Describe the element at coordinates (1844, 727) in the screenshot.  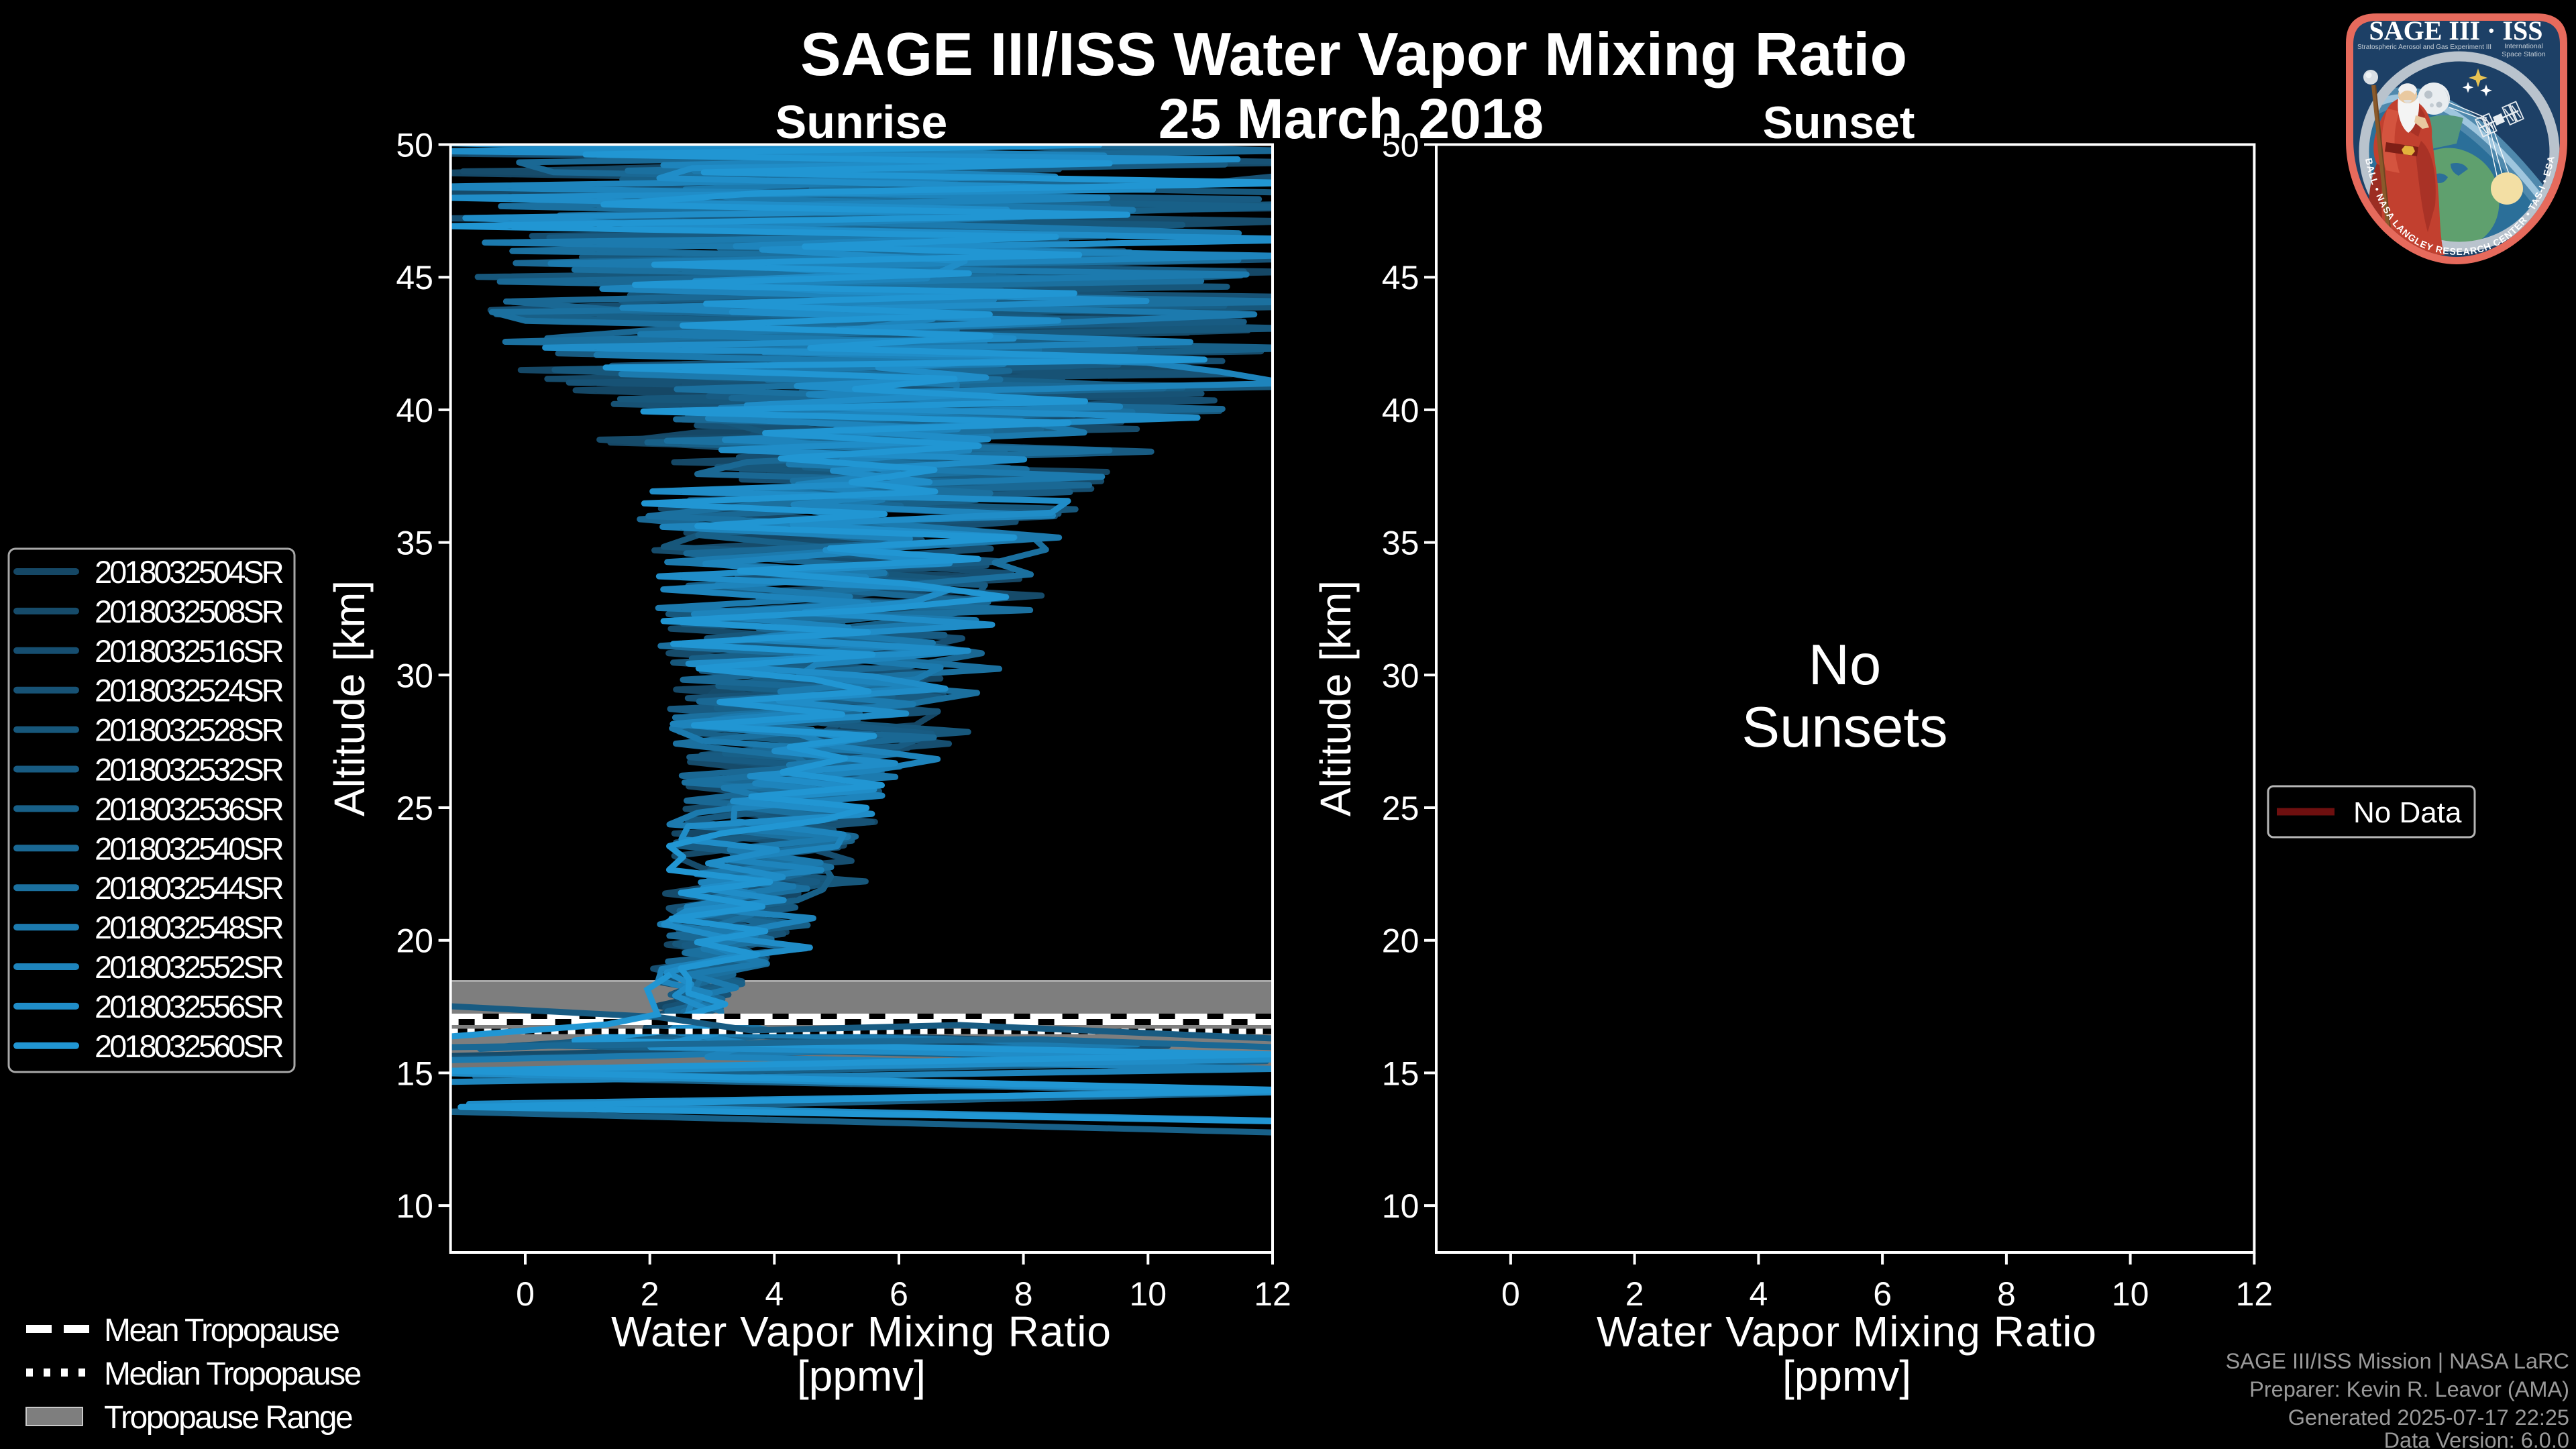
I see `svg-text: Sunsets` at that location.